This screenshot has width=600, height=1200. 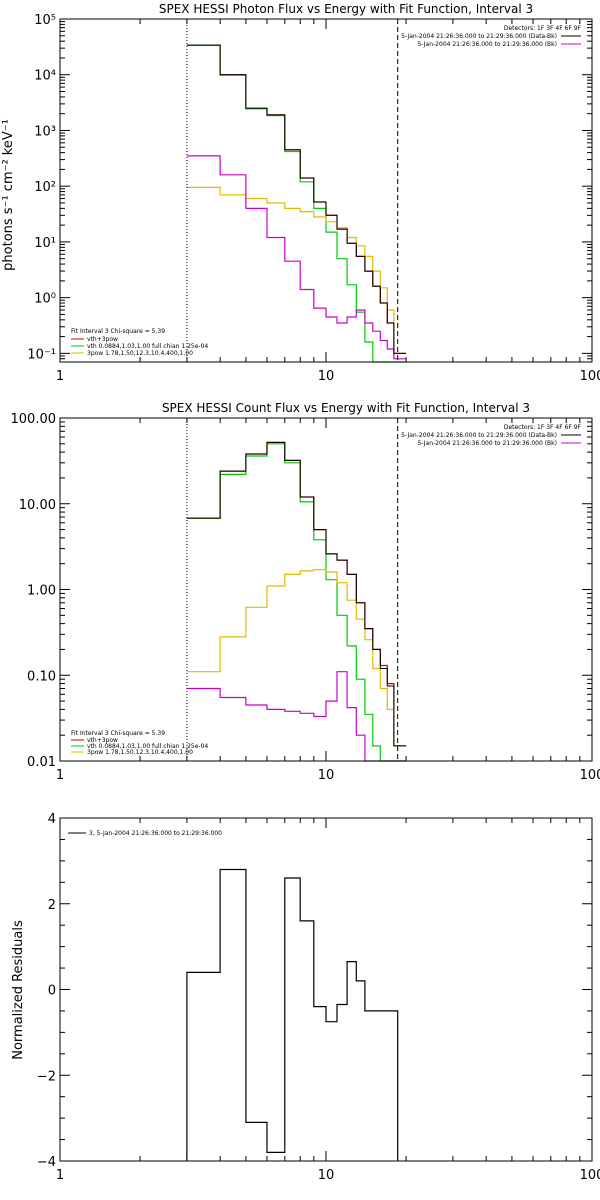 I want to click on y-tick-label: 0.01, so click(x=41, y=762).